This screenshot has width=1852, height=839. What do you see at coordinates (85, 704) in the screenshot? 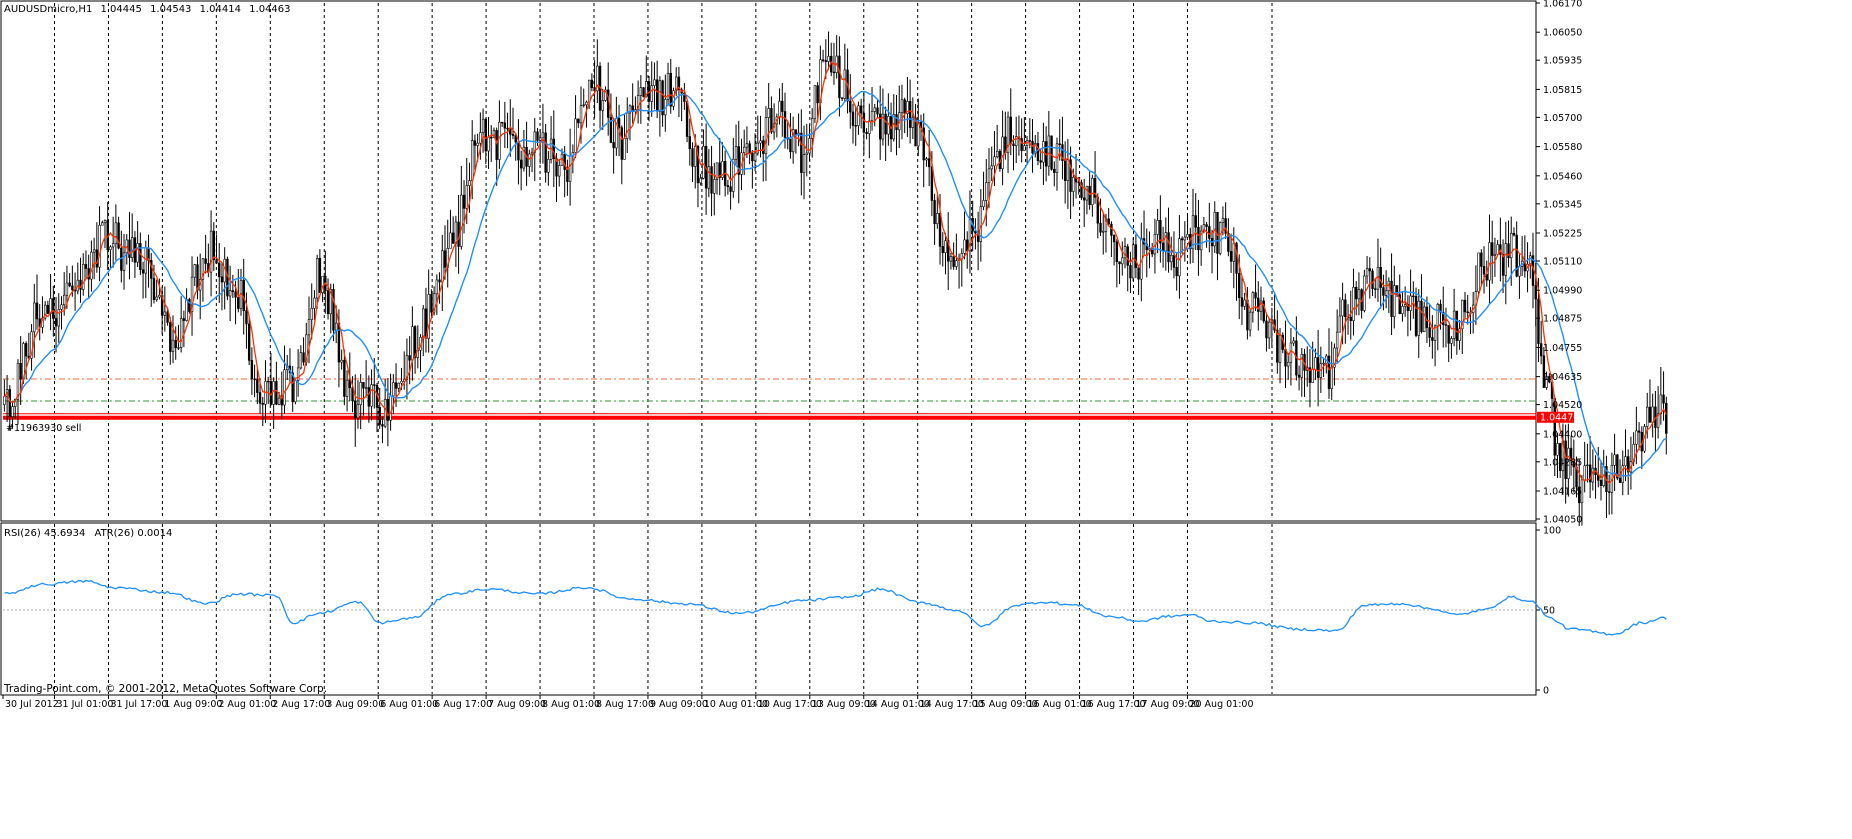
I see `time-tick-label: 31 Jul 01:00` at bounding box center [85, 704].